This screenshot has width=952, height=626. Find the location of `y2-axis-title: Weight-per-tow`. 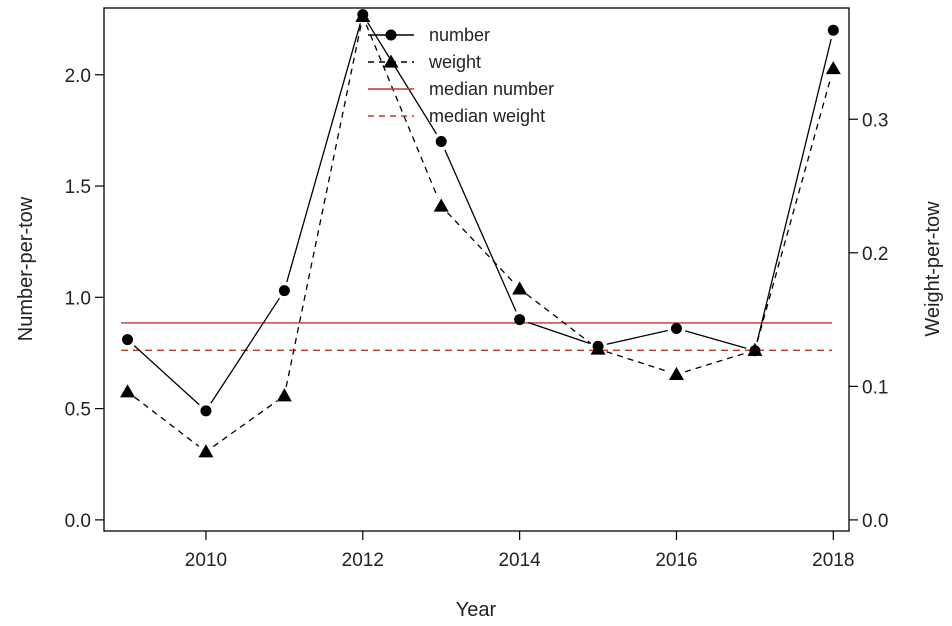

y2-axis-title: Weight-per-tow is located at coordinates (933, 269).